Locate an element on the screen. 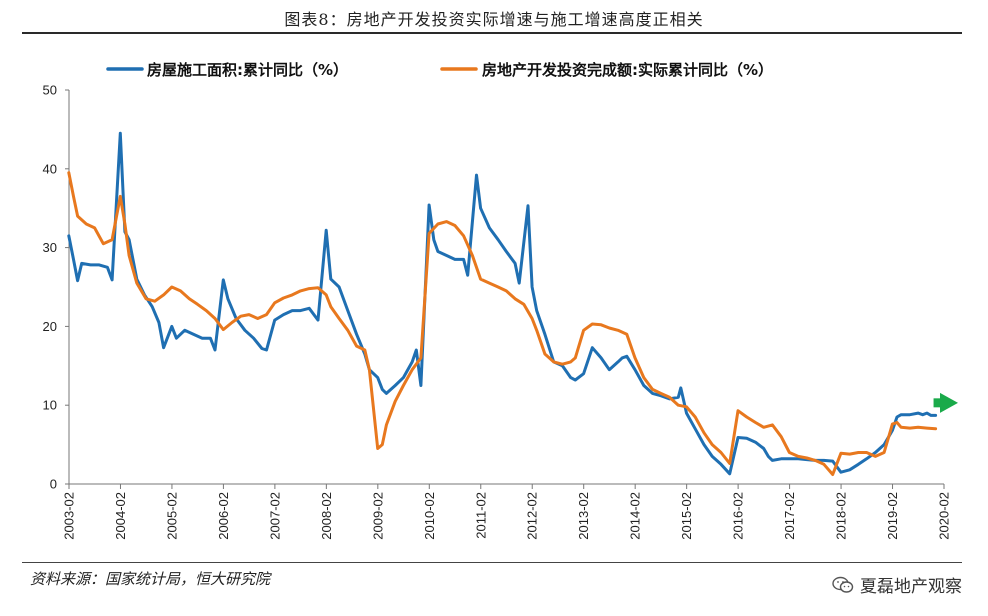 This screenshot has width=988, height=616. y-tick-label: 30 is located at coordinates (50, 247).